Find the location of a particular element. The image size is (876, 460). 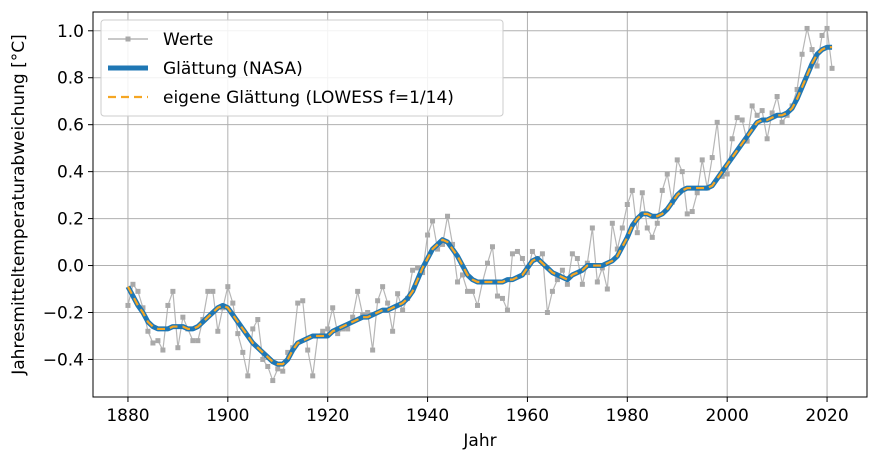

y-tick-label: 0.8 is located at coordinates (70, 79).